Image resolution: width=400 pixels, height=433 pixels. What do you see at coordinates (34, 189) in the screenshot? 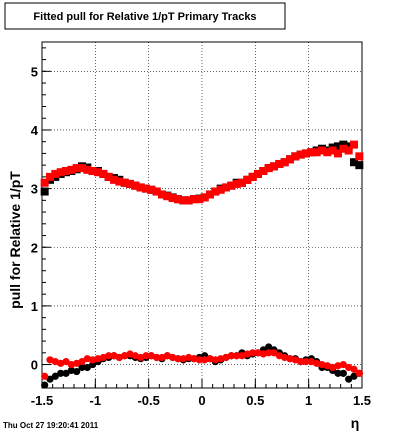
I see `y-tick-label: 3` at bounding box center [34, 189].